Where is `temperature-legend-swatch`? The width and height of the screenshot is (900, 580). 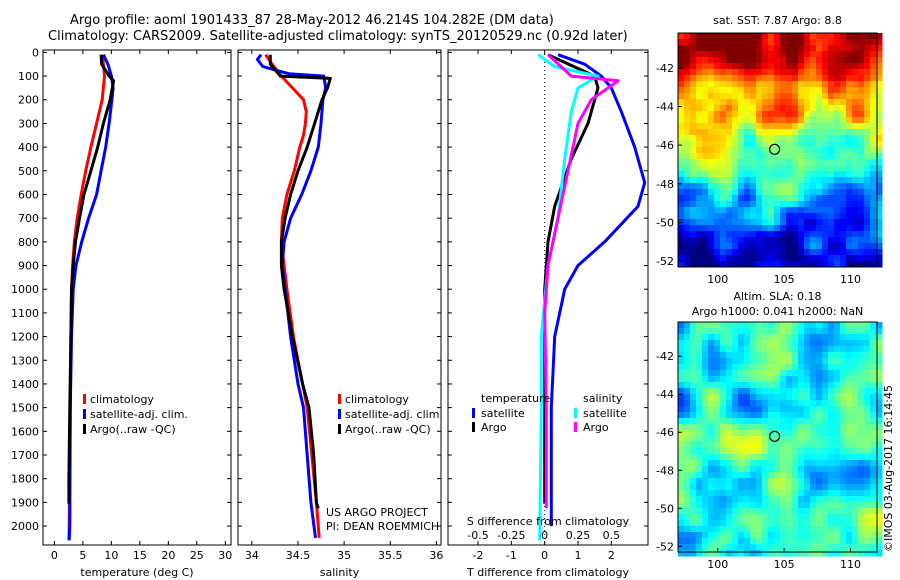 temperature-legend-swatch is located at coordinates (84, 429).